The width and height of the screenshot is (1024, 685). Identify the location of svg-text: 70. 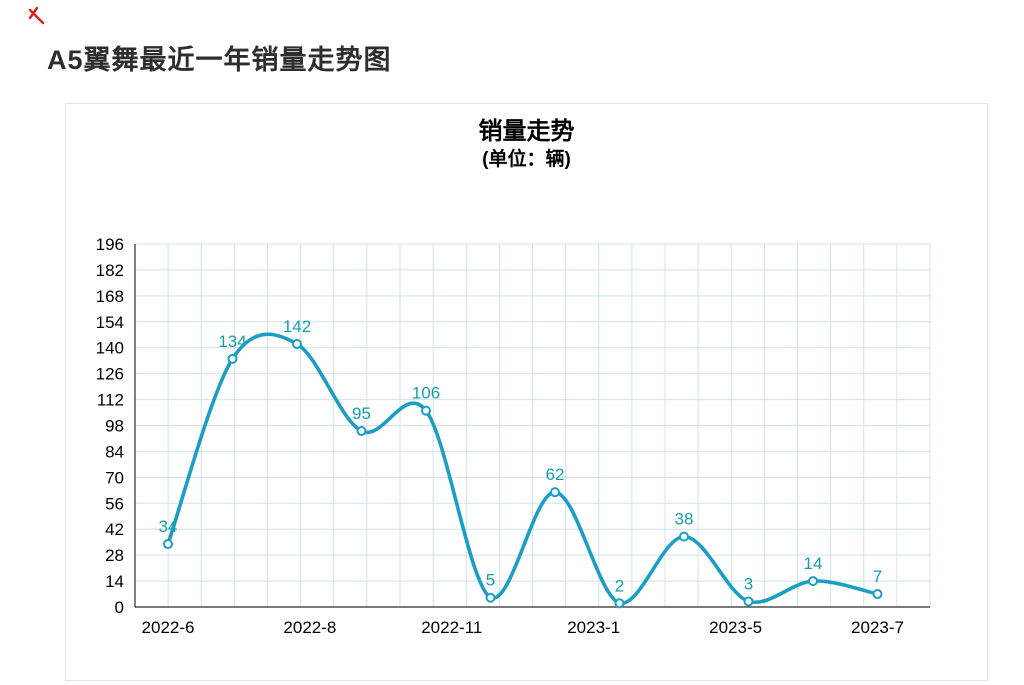
(114, 477).